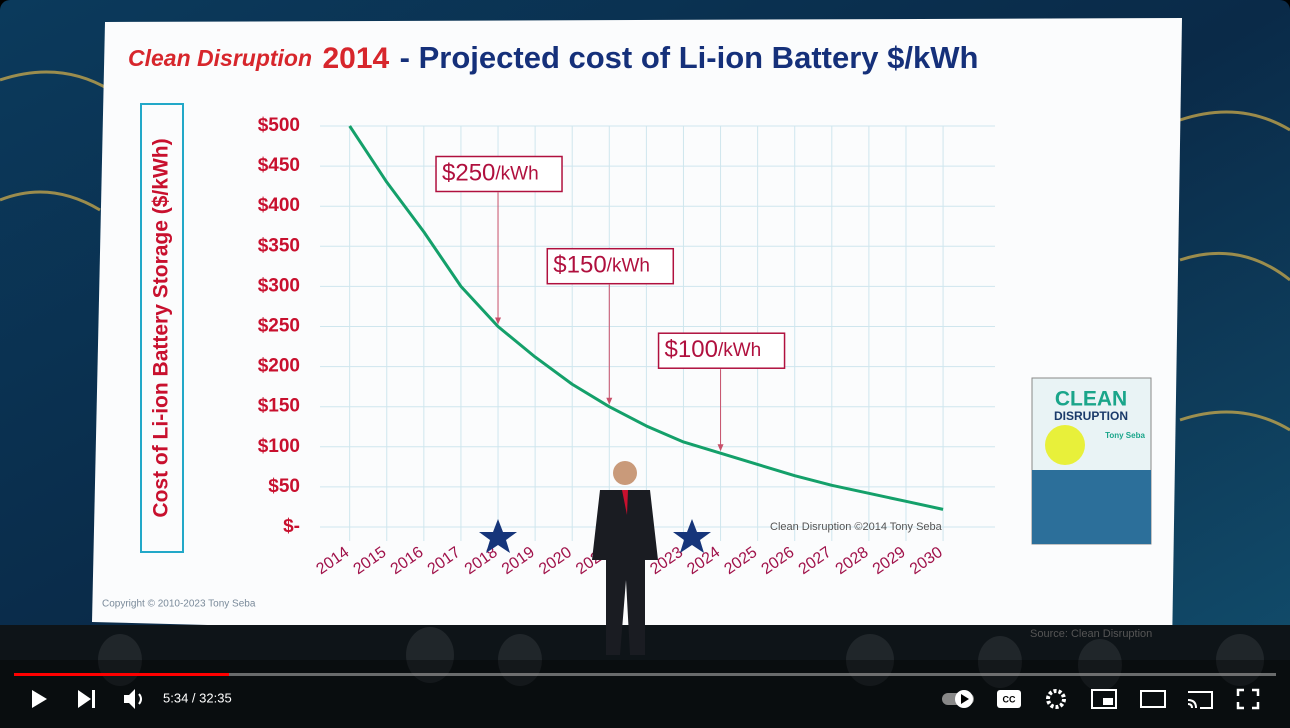 The image size is (1290, 728). What do you see at coordinates (1091, 416) in the screenshot?
I see `book-line2: DISRUPTION` at bounding box center [1091, 416].